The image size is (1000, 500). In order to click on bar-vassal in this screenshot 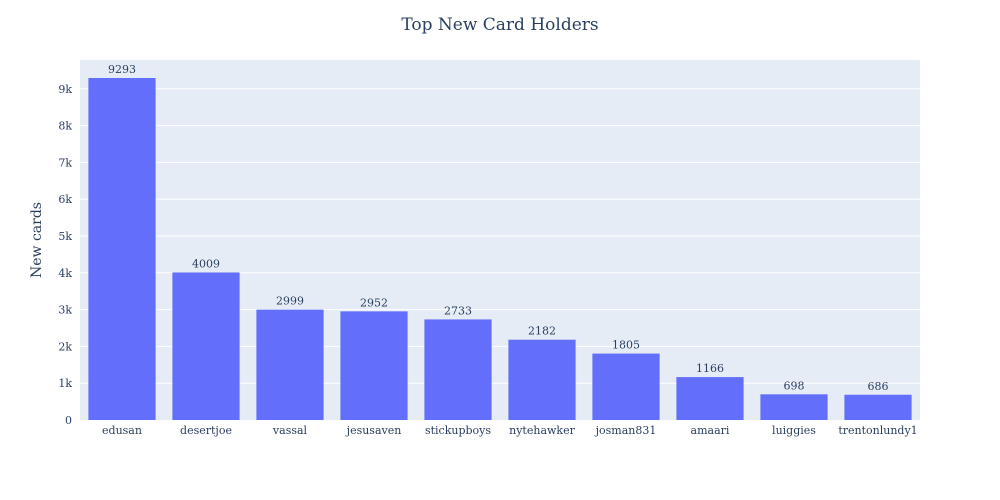, I will do `click(290, 364)`.